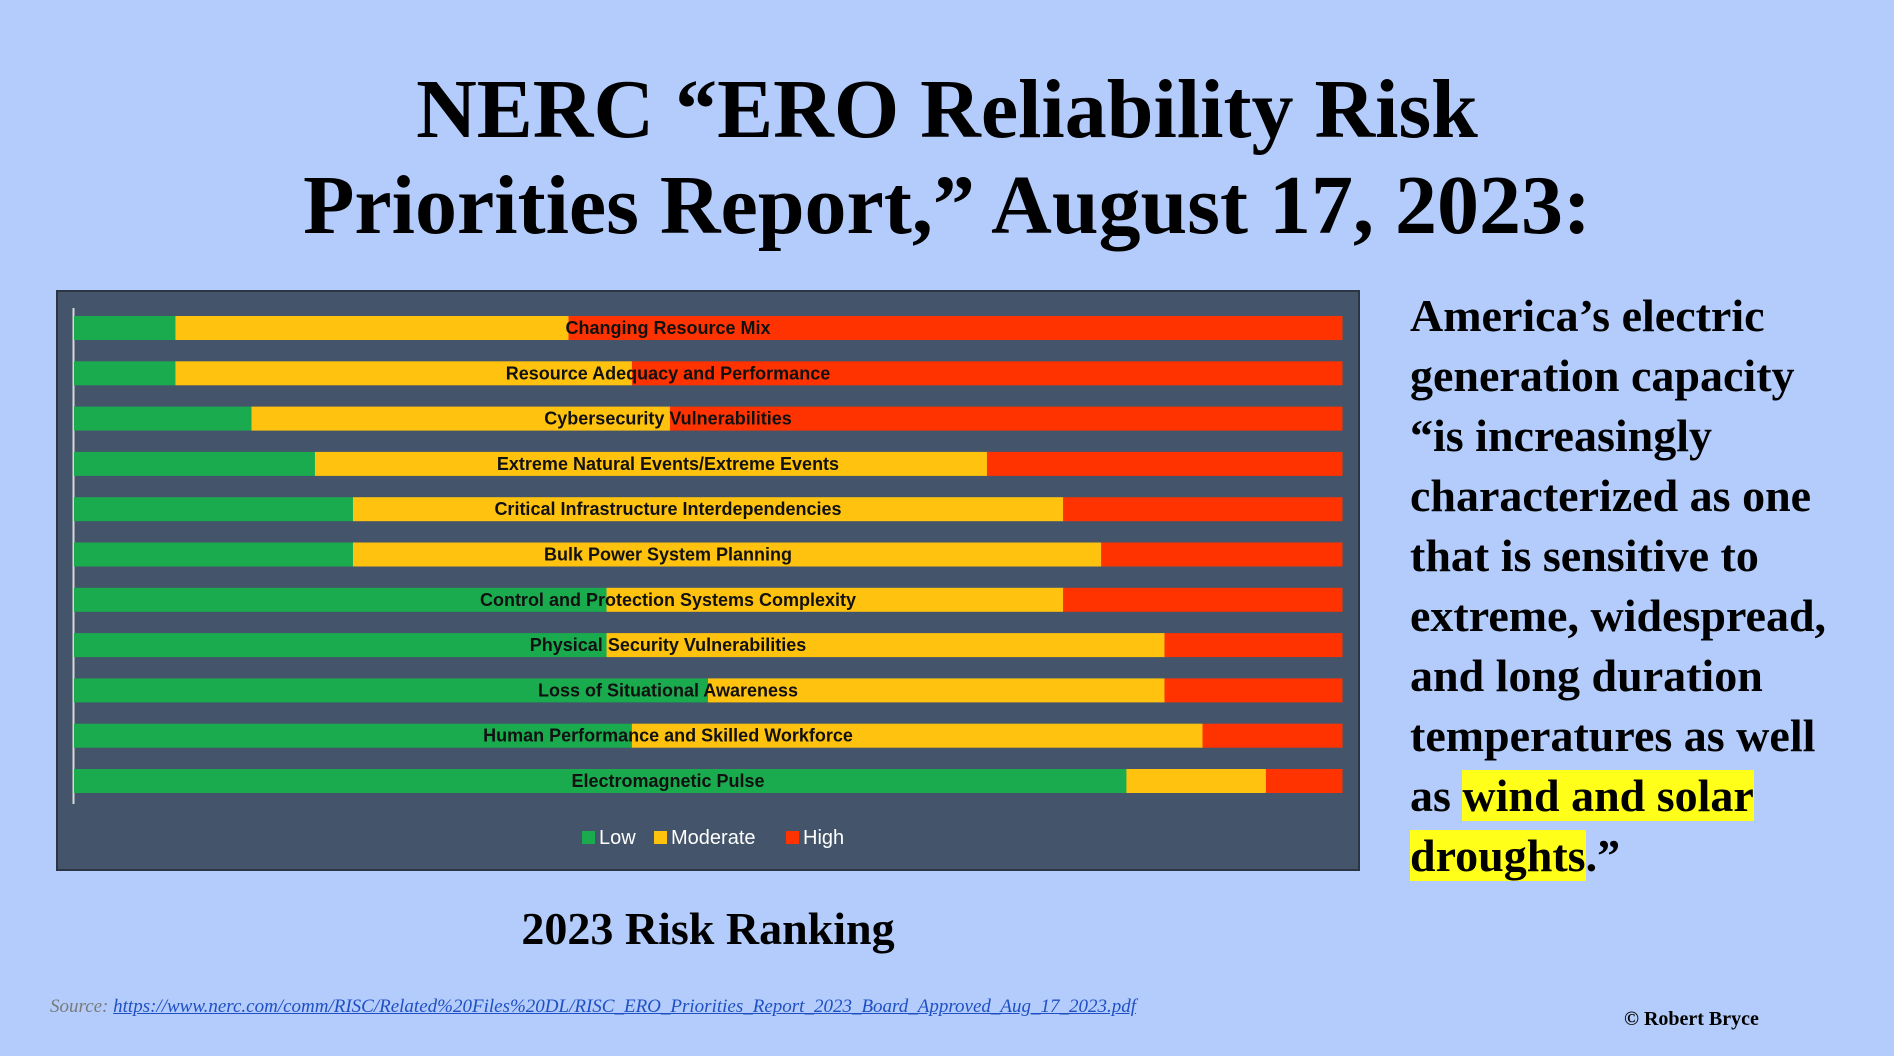 The height and width of the screenshot is (1056, 1894). What do you see at coordinates (1584, 555) in the screenshot?
I see `quote-line: that is sensitive to` at bounding box center [1584, 555].